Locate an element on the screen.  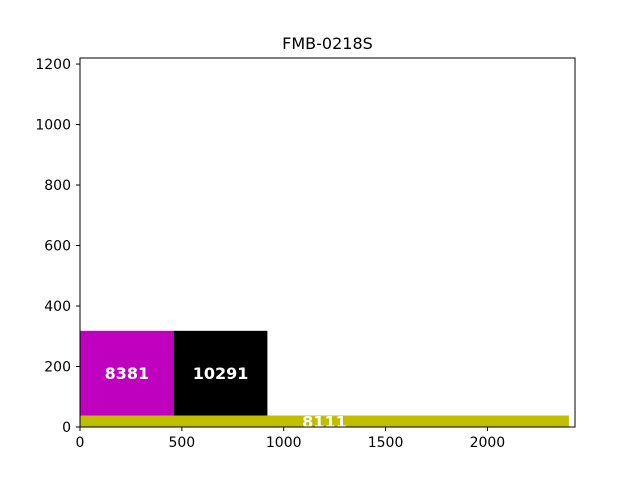
y-tick-label: 1000 is located at coordinates (53, 126).